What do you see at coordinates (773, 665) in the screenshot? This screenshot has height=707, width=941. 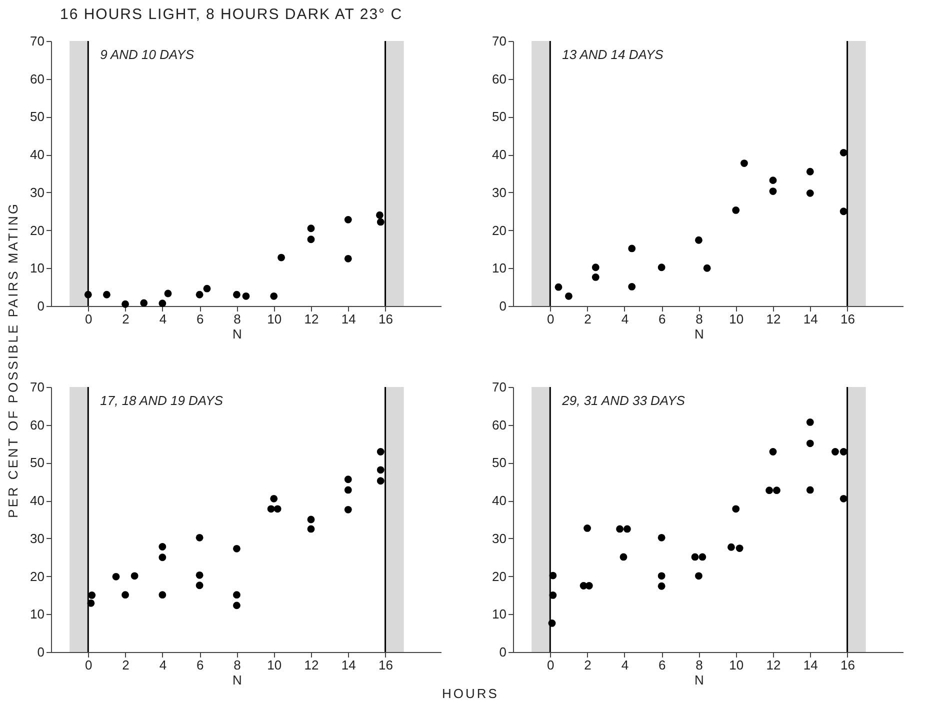 I see `x-tick-label: 12` at bounding box center [773, 665].